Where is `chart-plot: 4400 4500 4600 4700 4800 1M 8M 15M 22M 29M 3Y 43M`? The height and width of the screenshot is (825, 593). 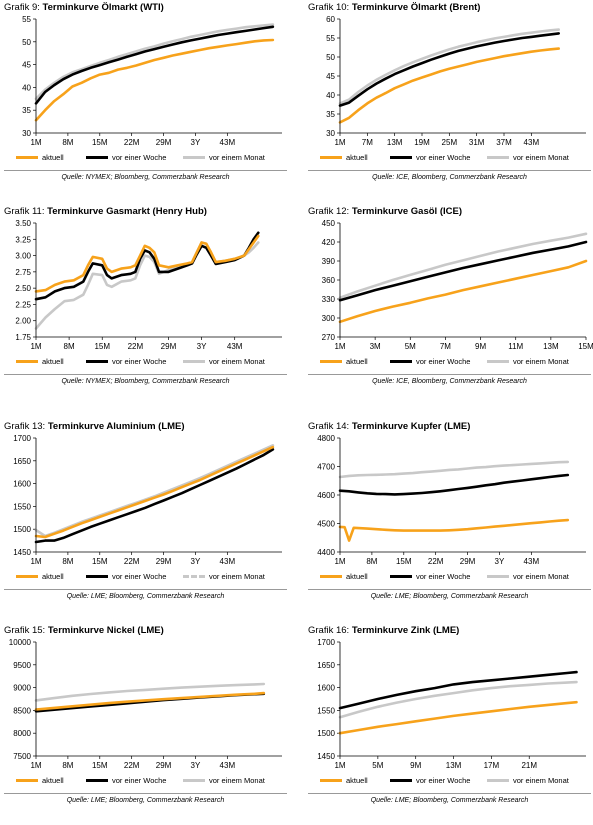
chart-plot: 4400 4500 4600 4700 4800 1M 8M 15M 22M 29M 3Y 43M is located at coordinates (451, 500).